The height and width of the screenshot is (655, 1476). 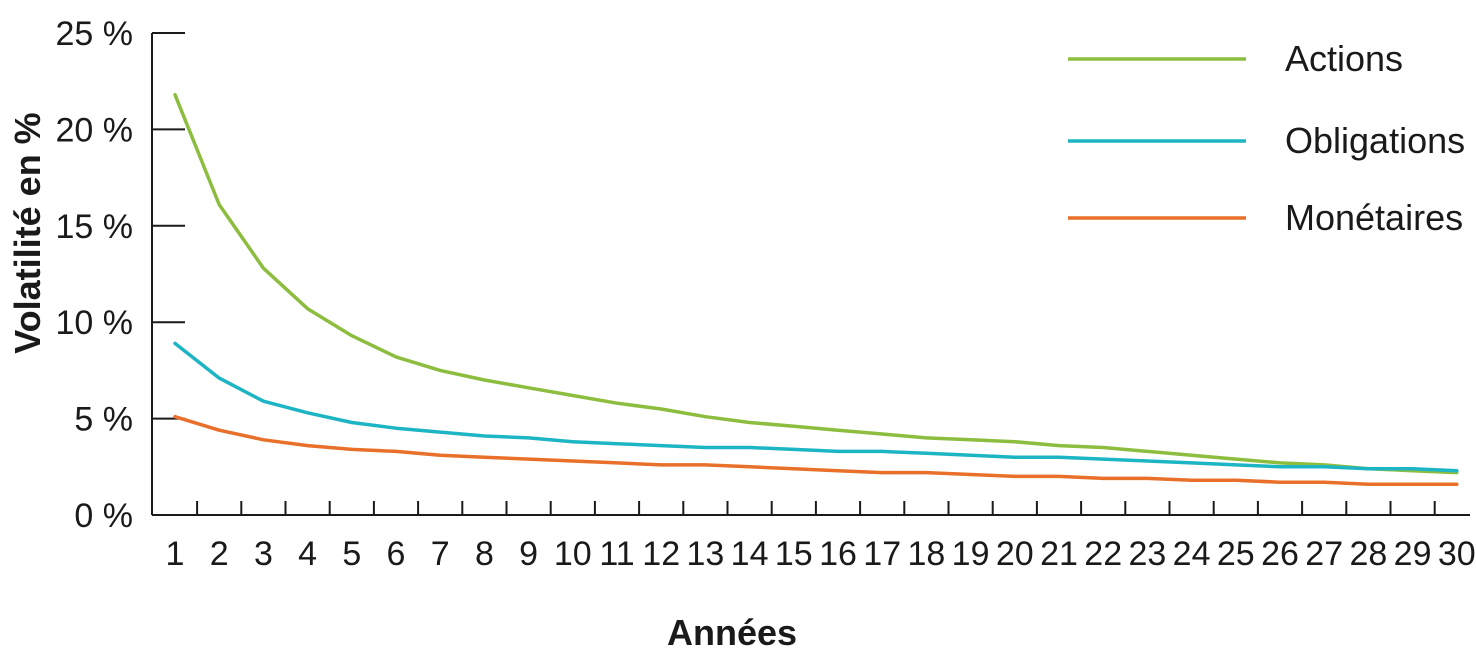 What do you see at coordinates (926, 554) in the screenshot?
I see `x-tick-label: 18` at bounding box center [926, 554].